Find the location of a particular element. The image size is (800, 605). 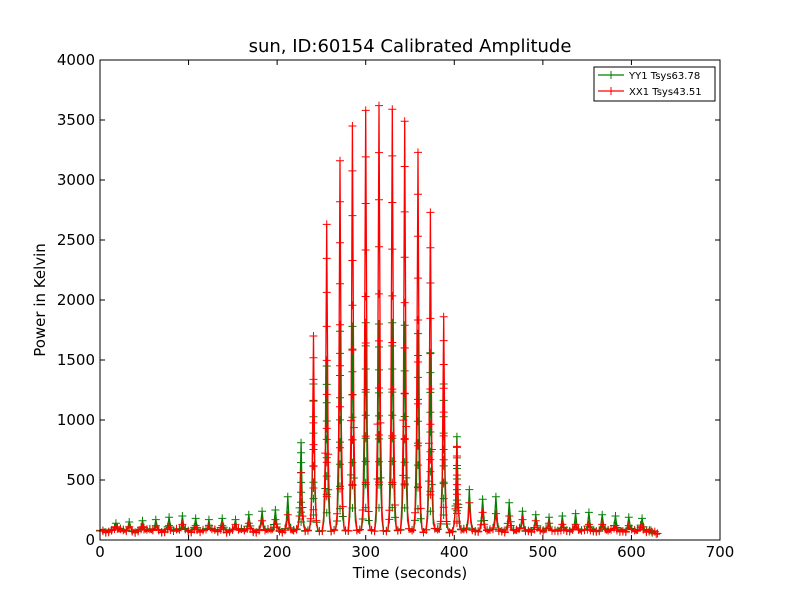

x-tick-label: 700 is located at coordinates (720, 552).